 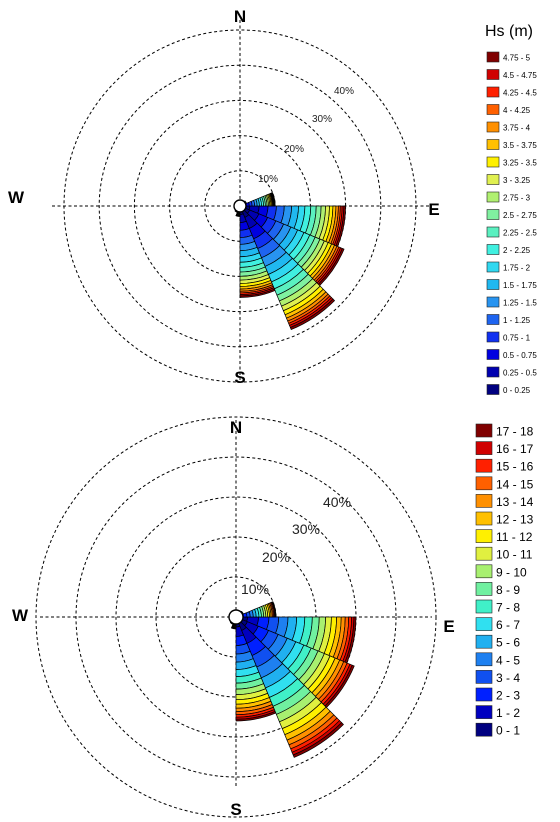 I want to click on legend-label: 16 - 17, so click(x=515, y=449).